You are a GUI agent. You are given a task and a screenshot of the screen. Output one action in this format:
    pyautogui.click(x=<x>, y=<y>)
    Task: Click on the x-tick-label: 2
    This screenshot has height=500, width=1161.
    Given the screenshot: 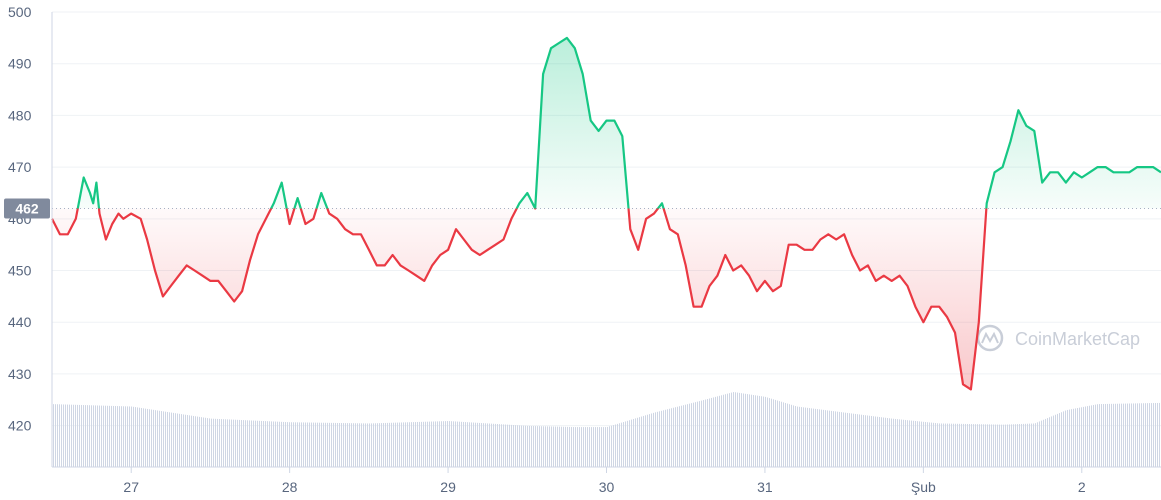 What is the action you would take?
    pyautogui.click(x=1082, y=487)
    